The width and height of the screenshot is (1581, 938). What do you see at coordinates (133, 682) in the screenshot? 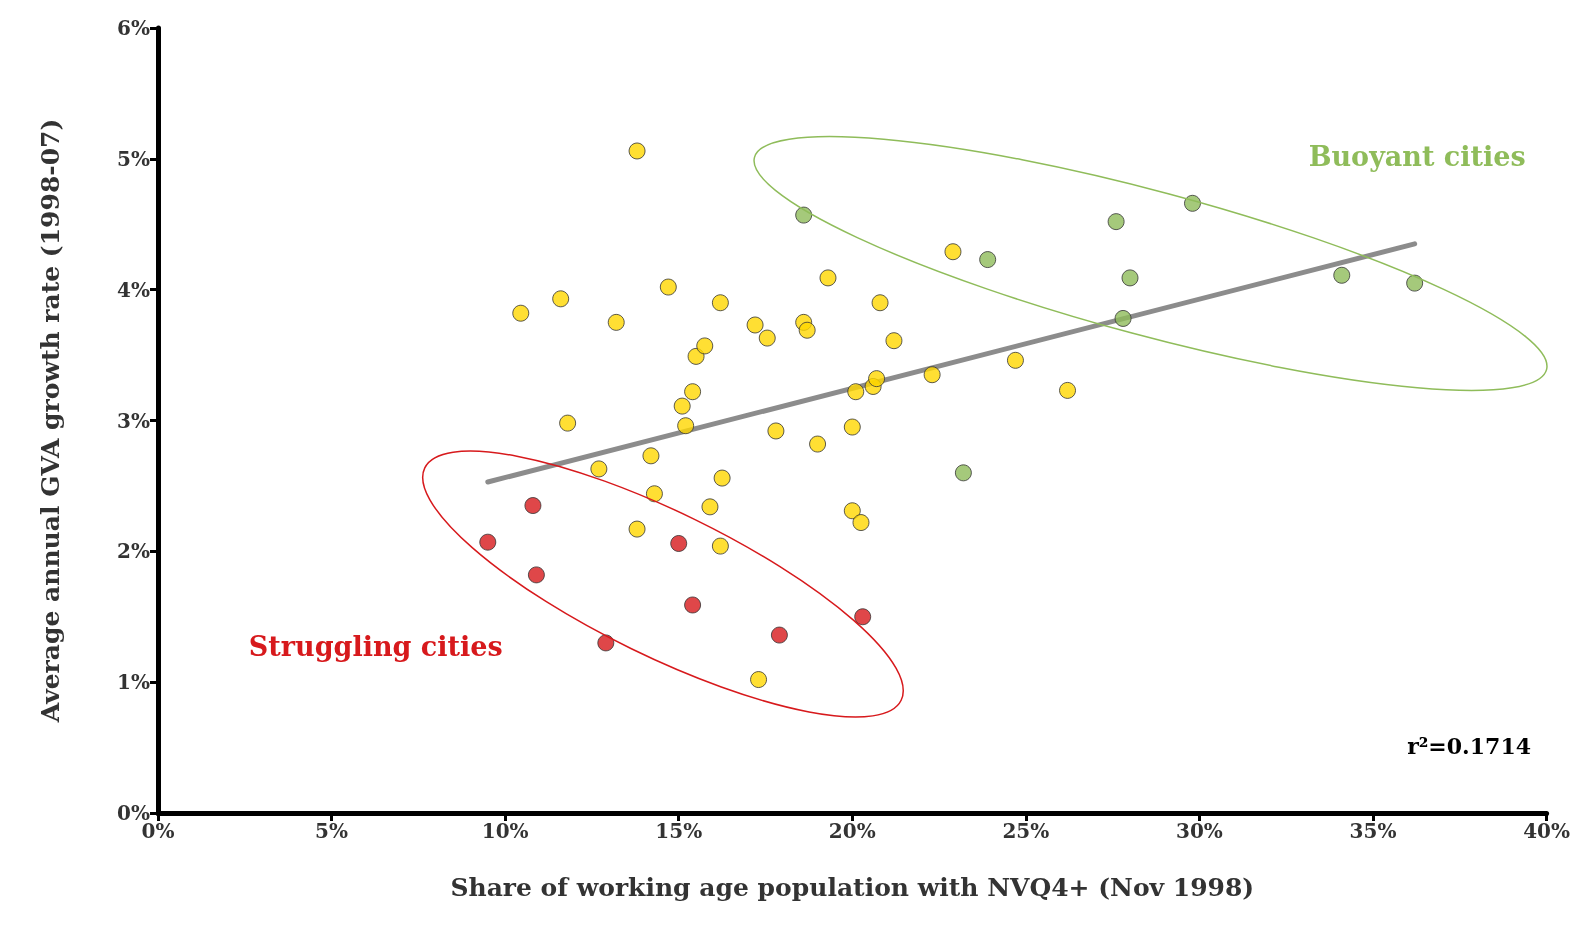
I see `y-tick-label: 1%` at bounding box center [133, 682].